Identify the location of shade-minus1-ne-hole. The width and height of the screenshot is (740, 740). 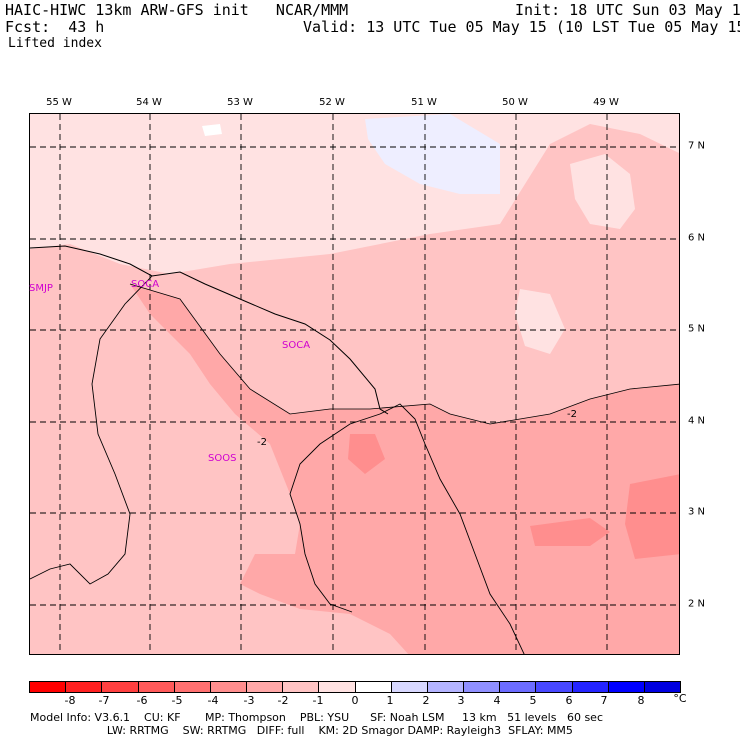
(602, 191).